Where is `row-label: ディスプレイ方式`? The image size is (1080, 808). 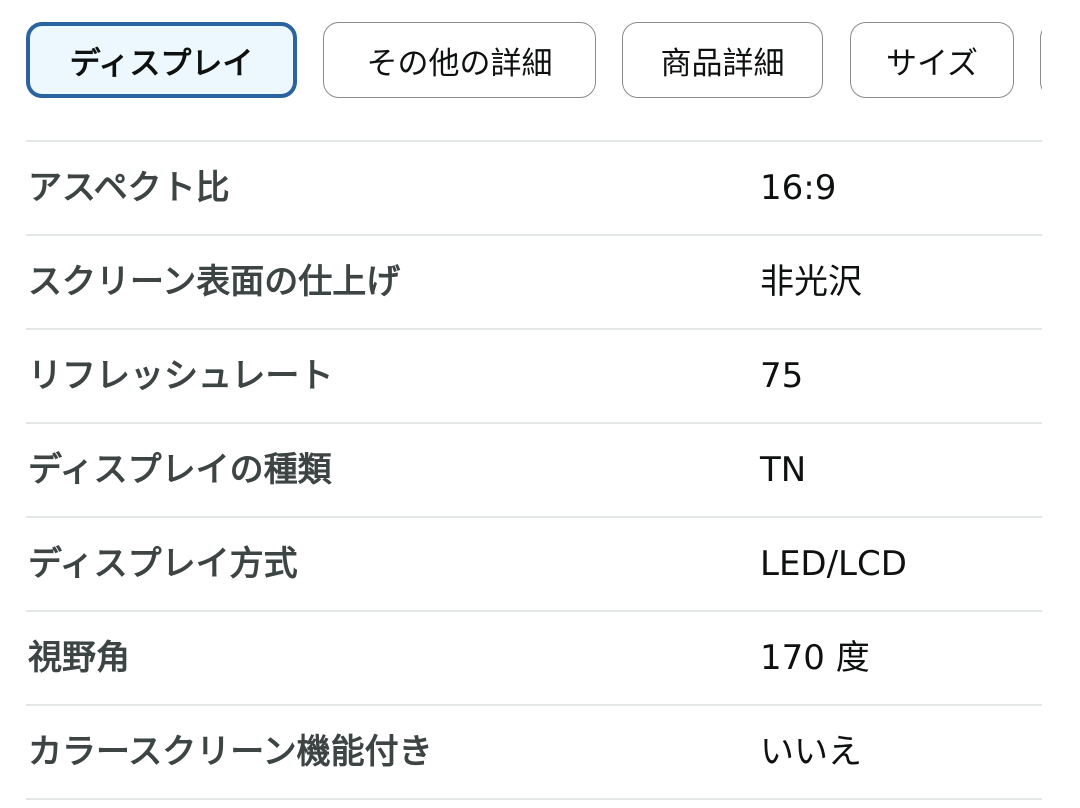
row-label: ディスプレイ方式 is located at coordinates (163, 564).